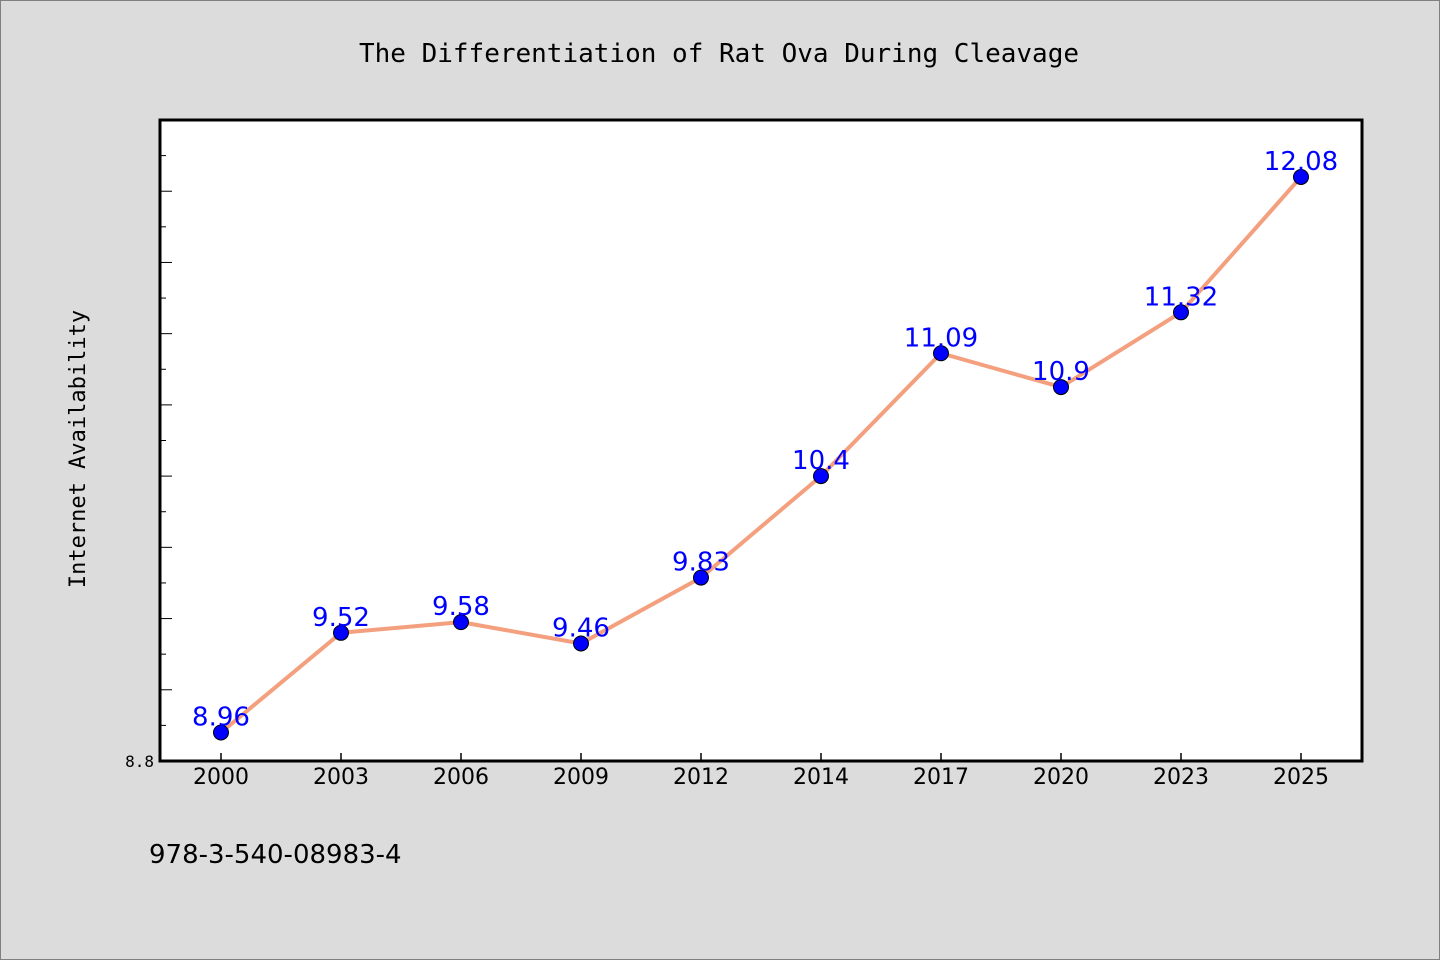 This screenshot has height=960, width=1440. What do you see at coordinates (701, 777) in the screenshot?
I see `x-tick-label: 2012` at bounding box center [701, 777].